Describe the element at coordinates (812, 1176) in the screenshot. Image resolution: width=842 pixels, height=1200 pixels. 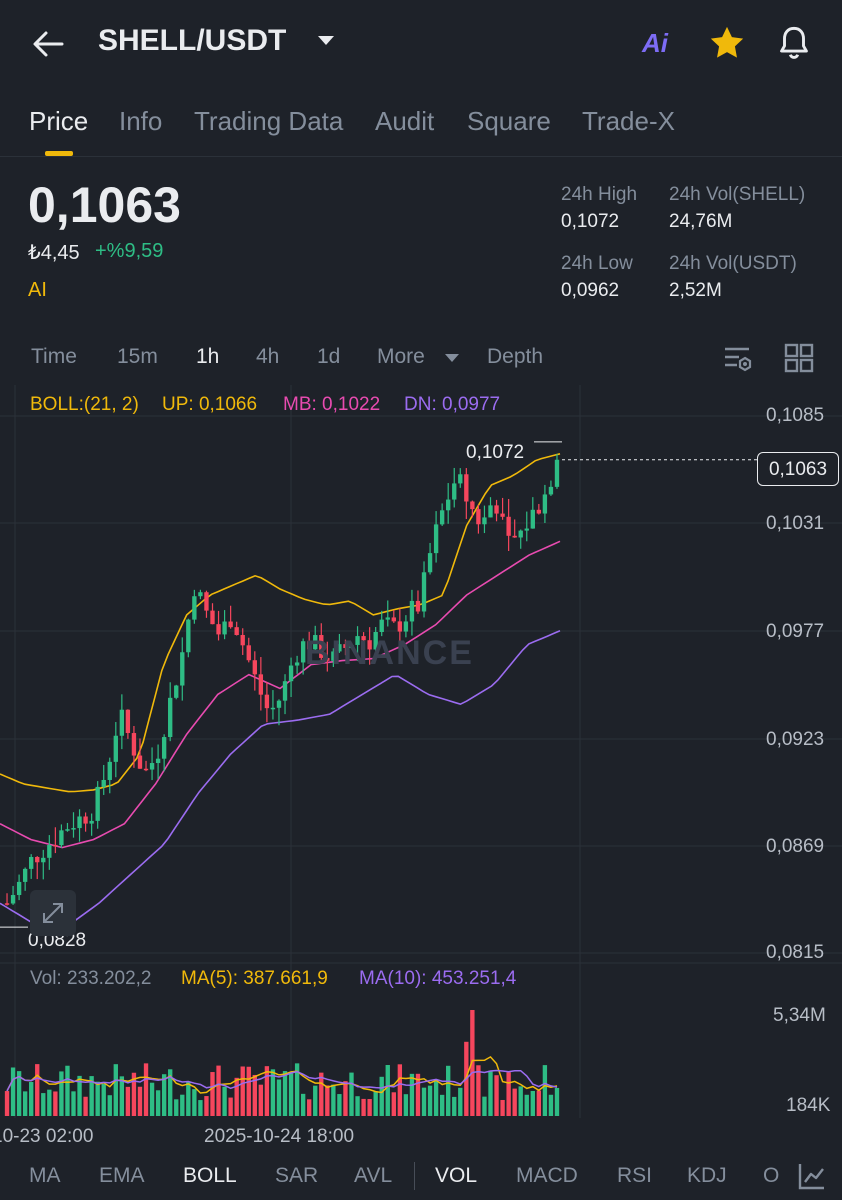
I see `chart-style-icon` at that location.